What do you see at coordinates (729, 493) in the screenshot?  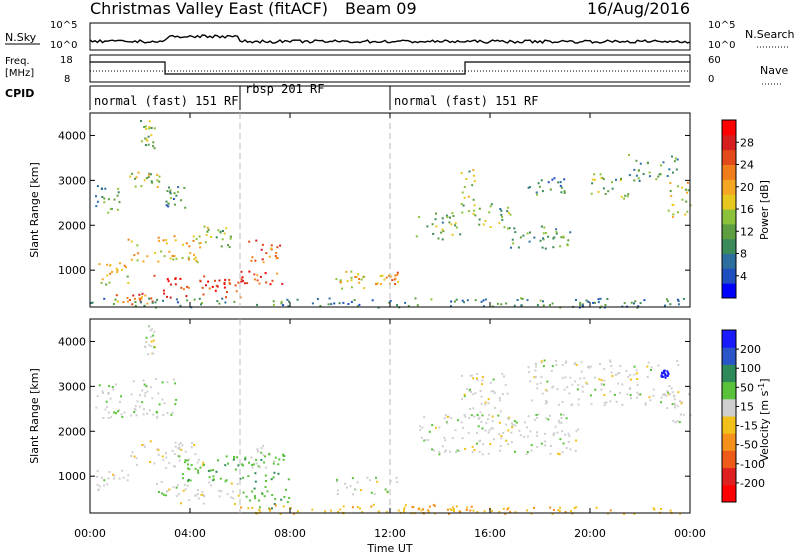 I see `velocity-colorbar-swatch` at bounding box center [729, 493].